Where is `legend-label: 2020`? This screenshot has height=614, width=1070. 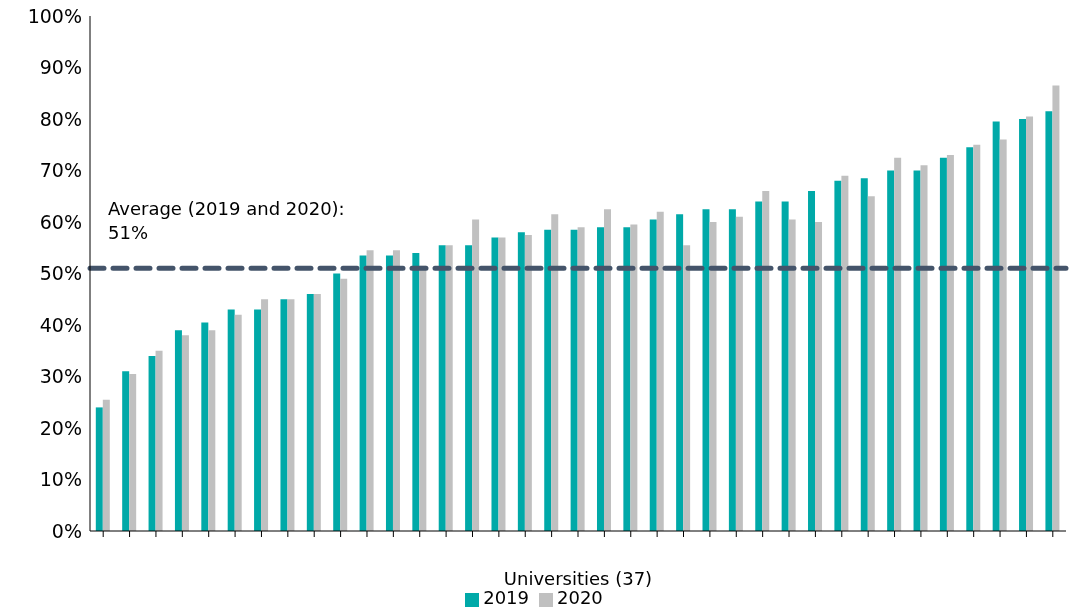 legend-label: 2020 is located at coordinates (580, 597).